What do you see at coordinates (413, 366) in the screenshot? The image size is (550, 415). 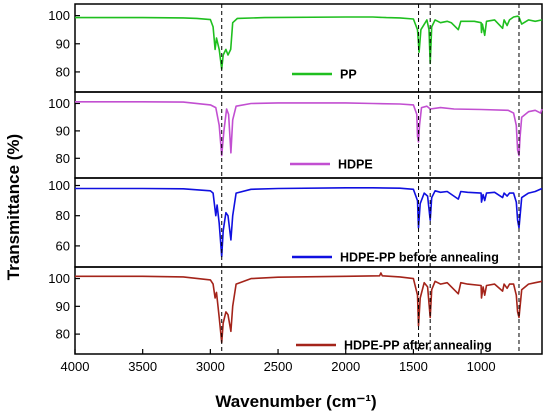 I see `x-tick-label: 1500` at bounding box center [413, 366].